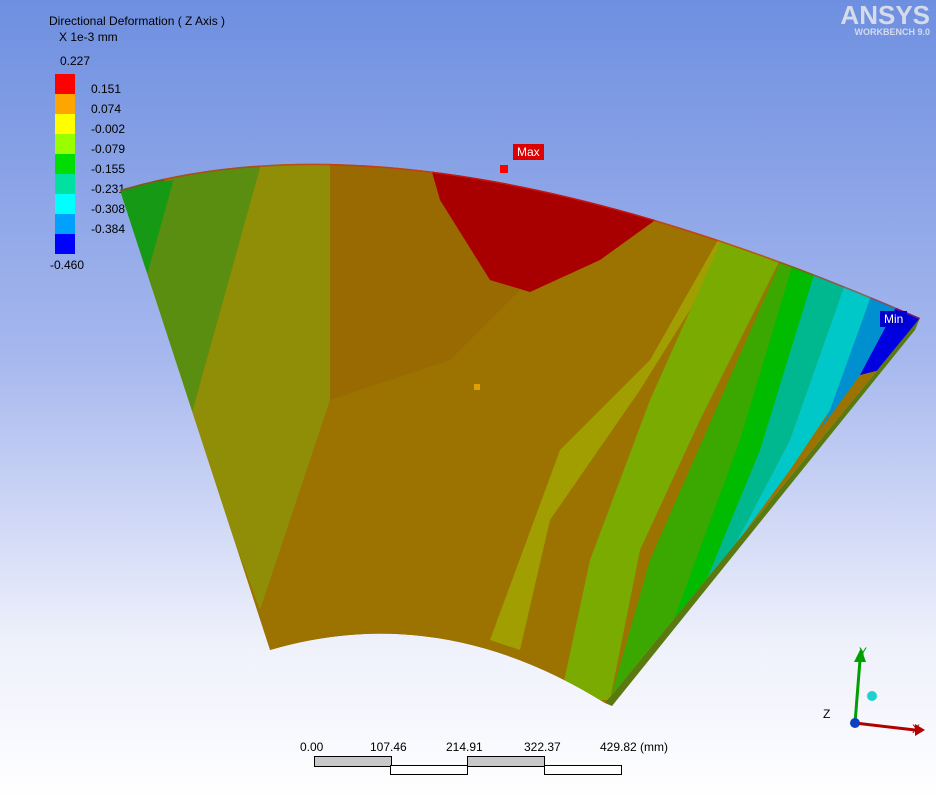 The width and height of the screenshot is (936, 800). I want to click on legend-label: 0.151, so click(106, 89).